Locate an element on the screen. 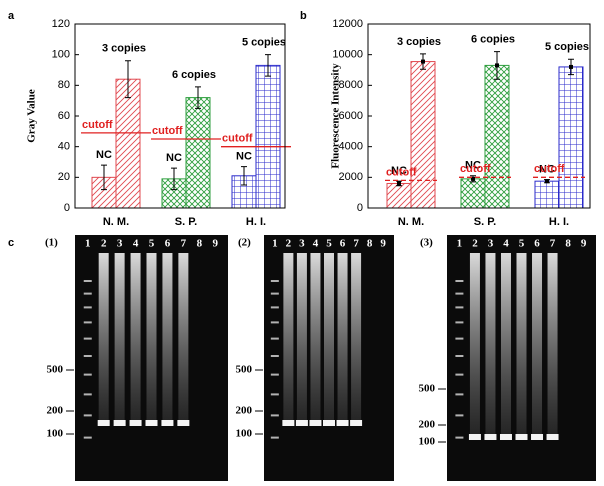 The image size is (604, 486). y-tick-label: 10000 is located at coordinates (347, 55).